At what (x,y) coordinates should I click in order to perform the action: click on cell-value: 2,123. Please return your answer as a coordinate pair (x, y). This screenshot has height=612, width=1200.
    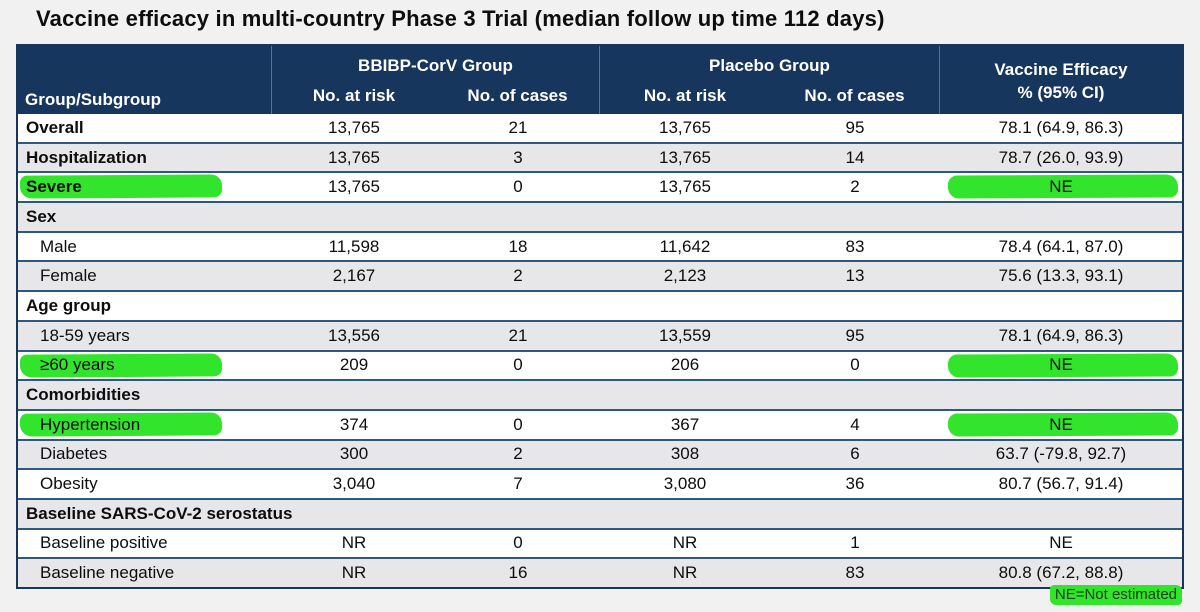
    Looking at the image, I should click on (685, 276).